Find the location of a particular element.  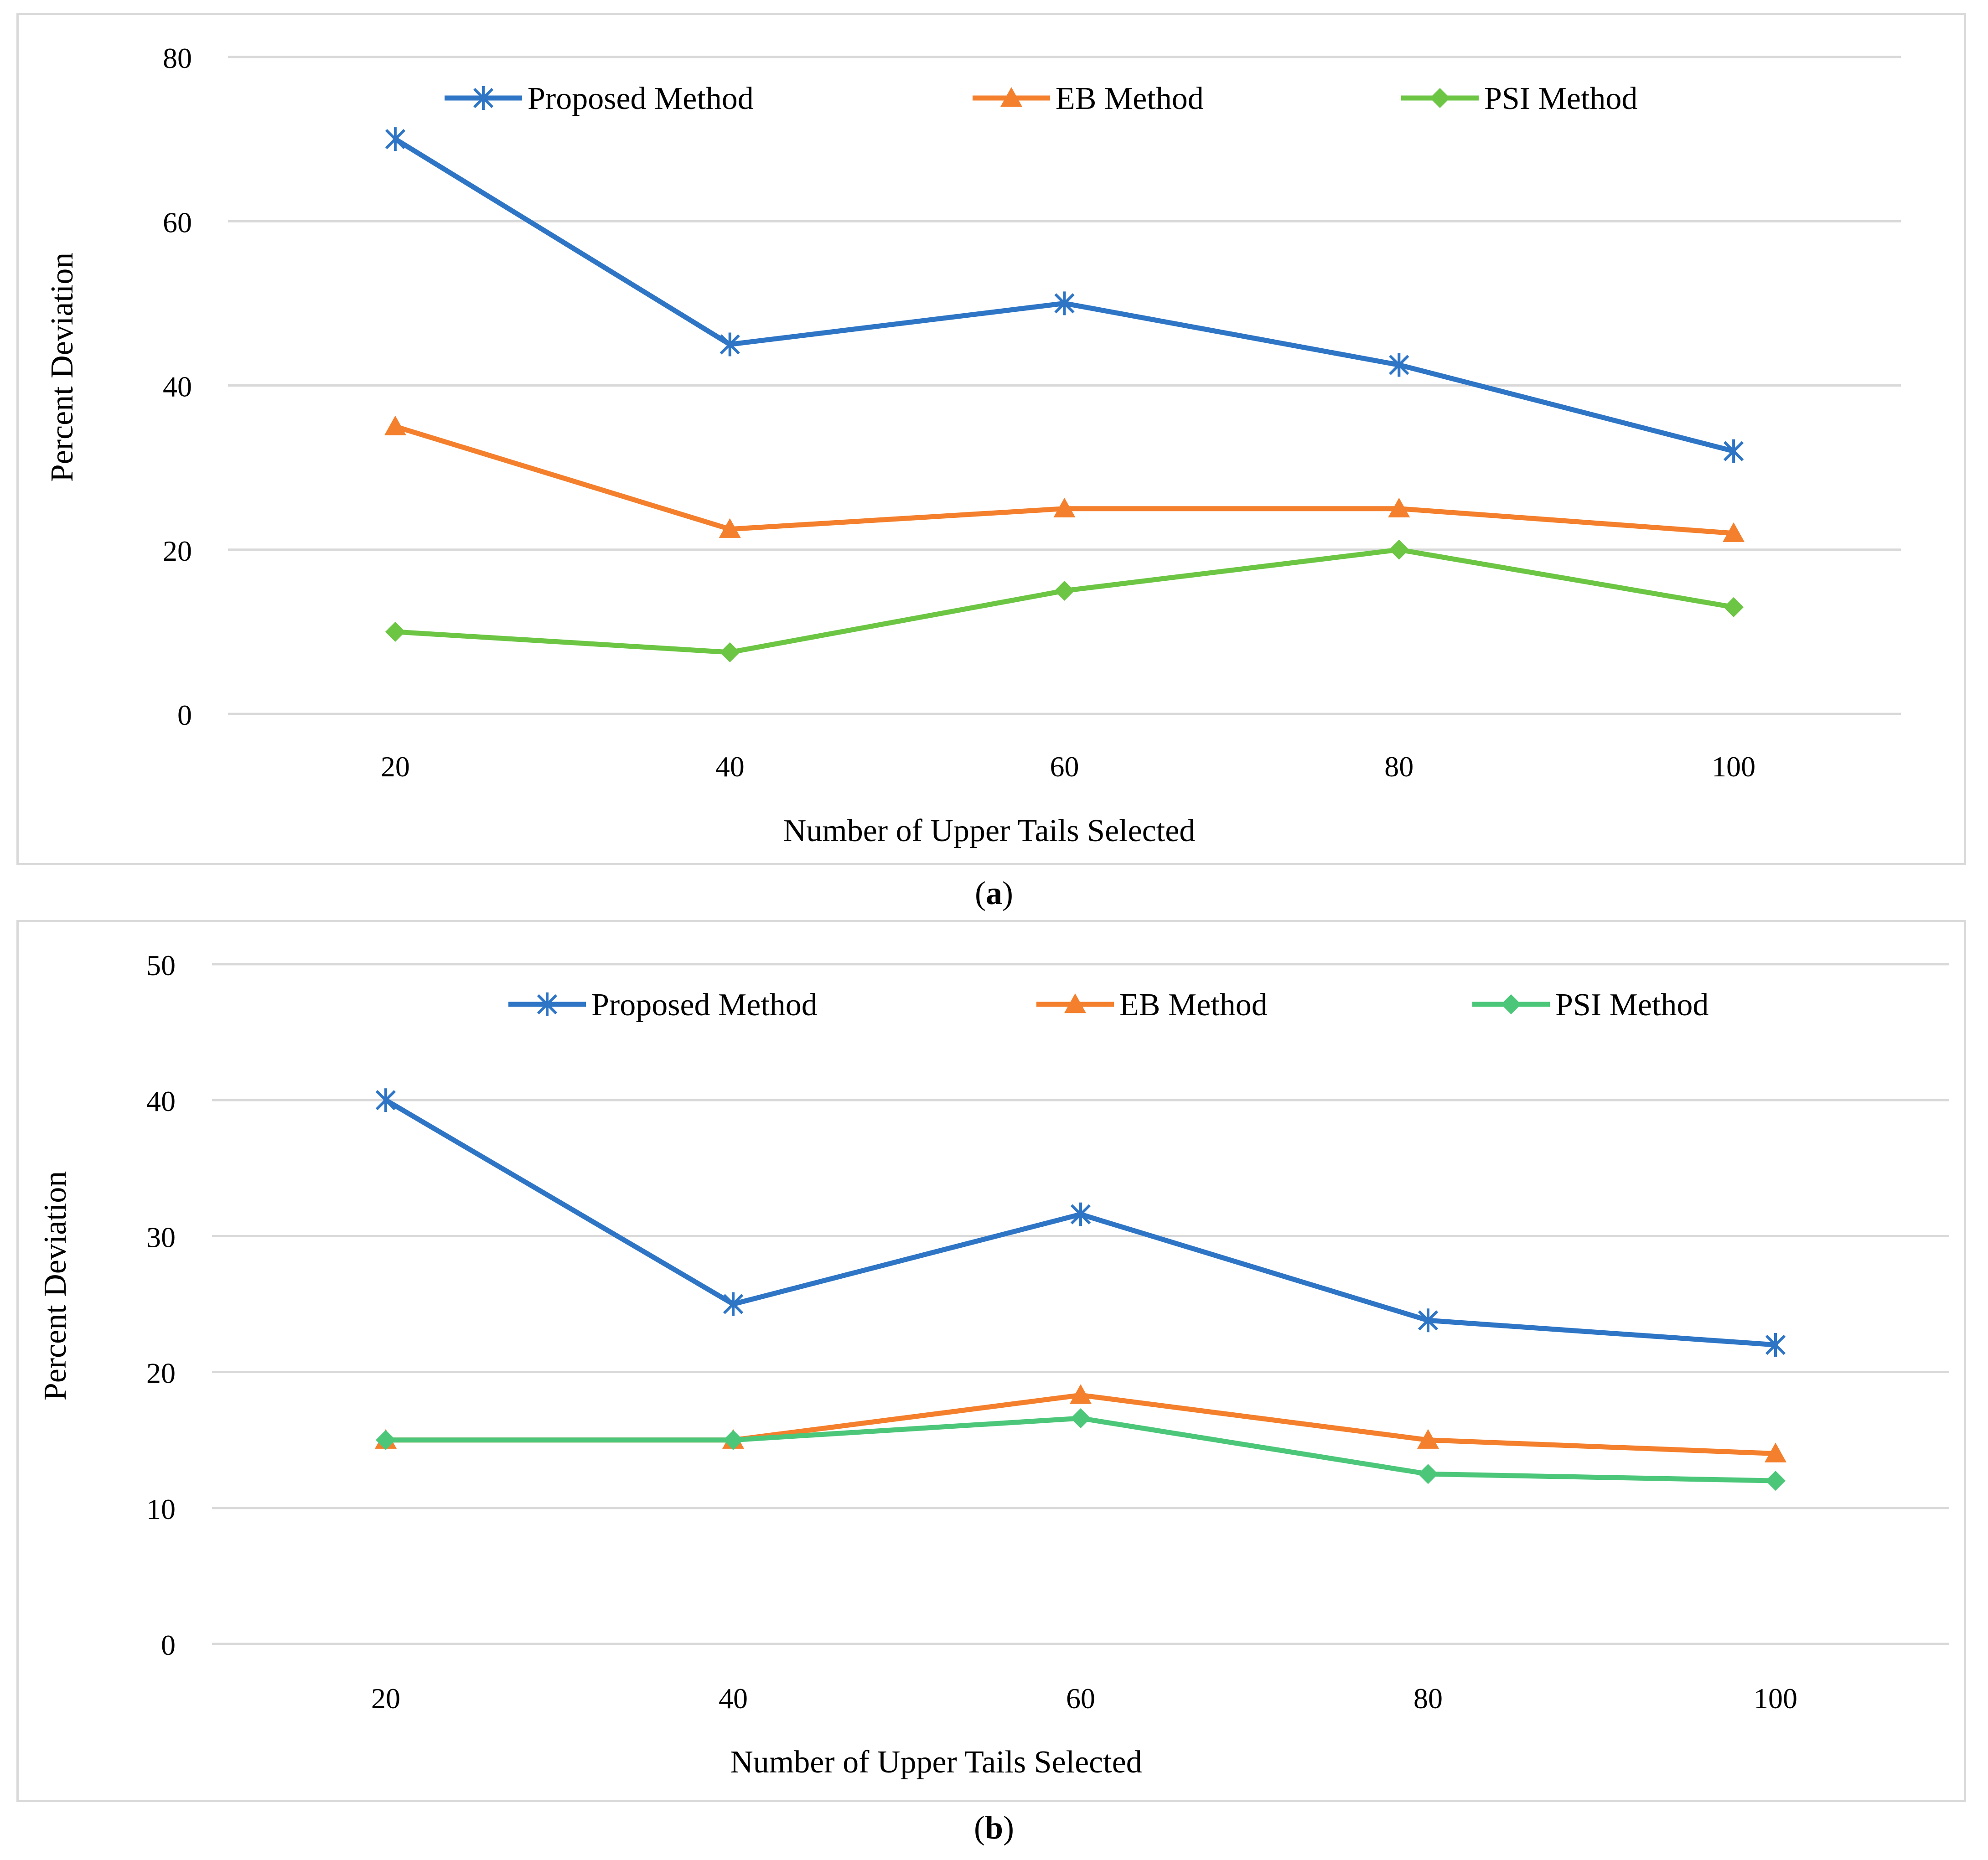

y-tick-label: 60 is located at coordinates (177, 222).